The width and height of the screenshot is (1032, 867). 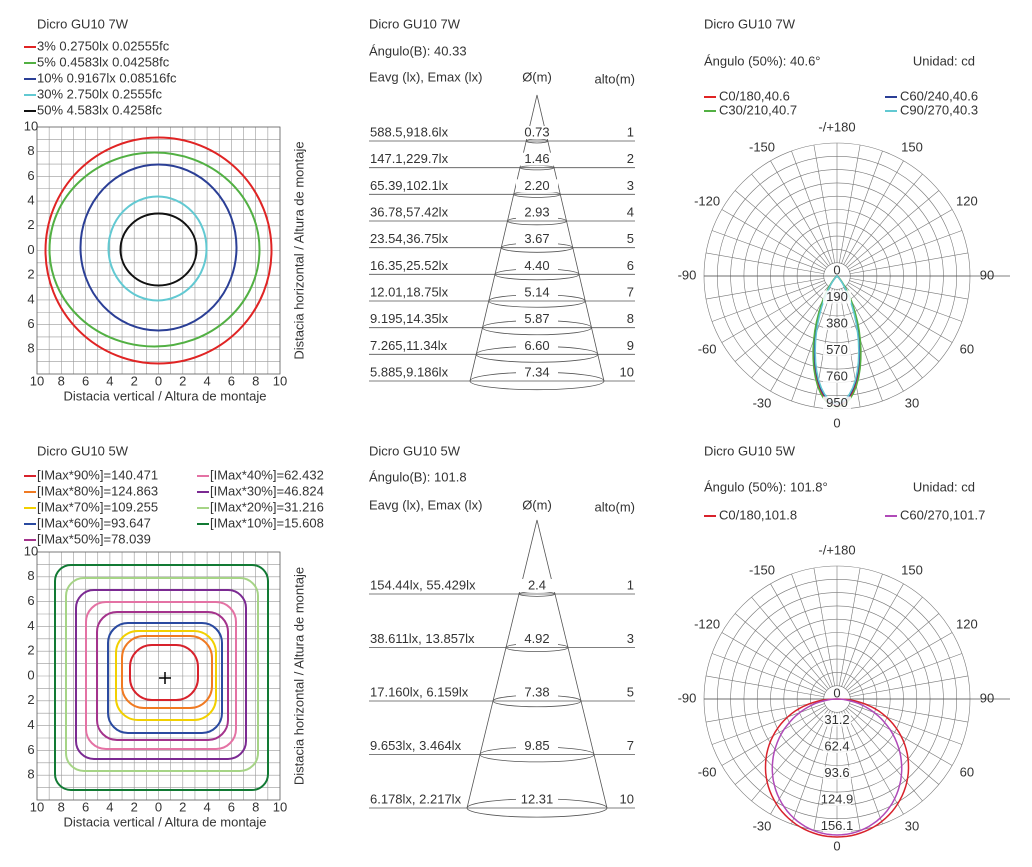 I want to click on illuminance: 23.54,36.75lx, so click(x=409, y=238).